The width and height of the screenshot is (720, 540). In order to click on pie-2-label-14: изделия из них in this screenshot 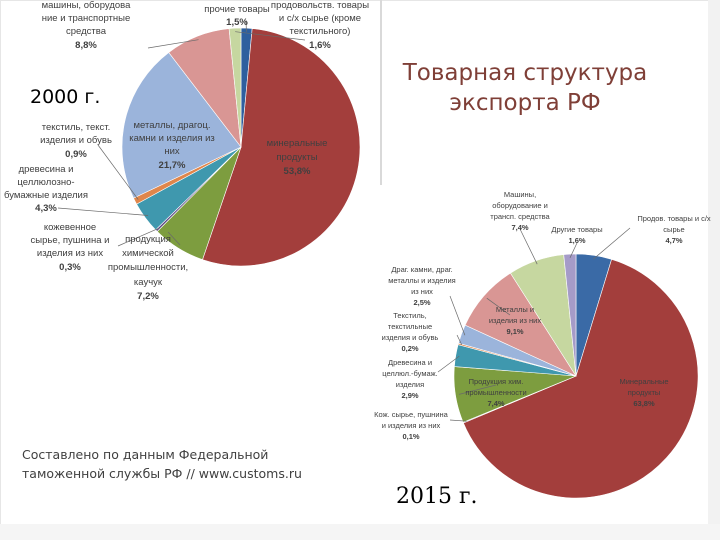, I will do `click(515, 320)`.